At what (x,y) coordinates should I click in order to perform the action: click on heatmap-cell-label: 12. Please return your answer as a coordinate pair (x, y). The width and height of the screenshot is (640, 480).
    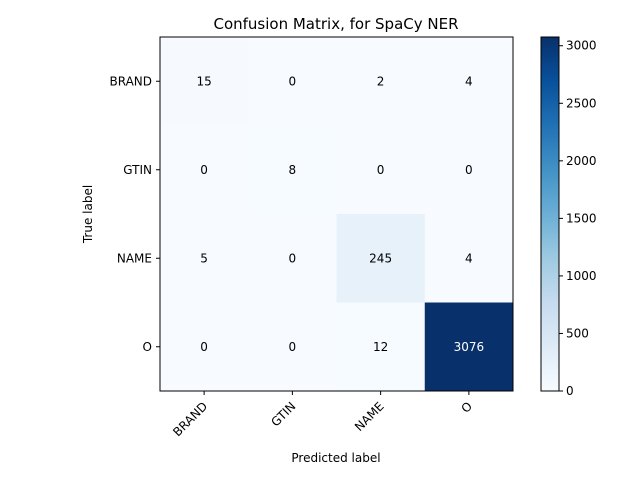
    Looking at the image, I should click on (380, 347).